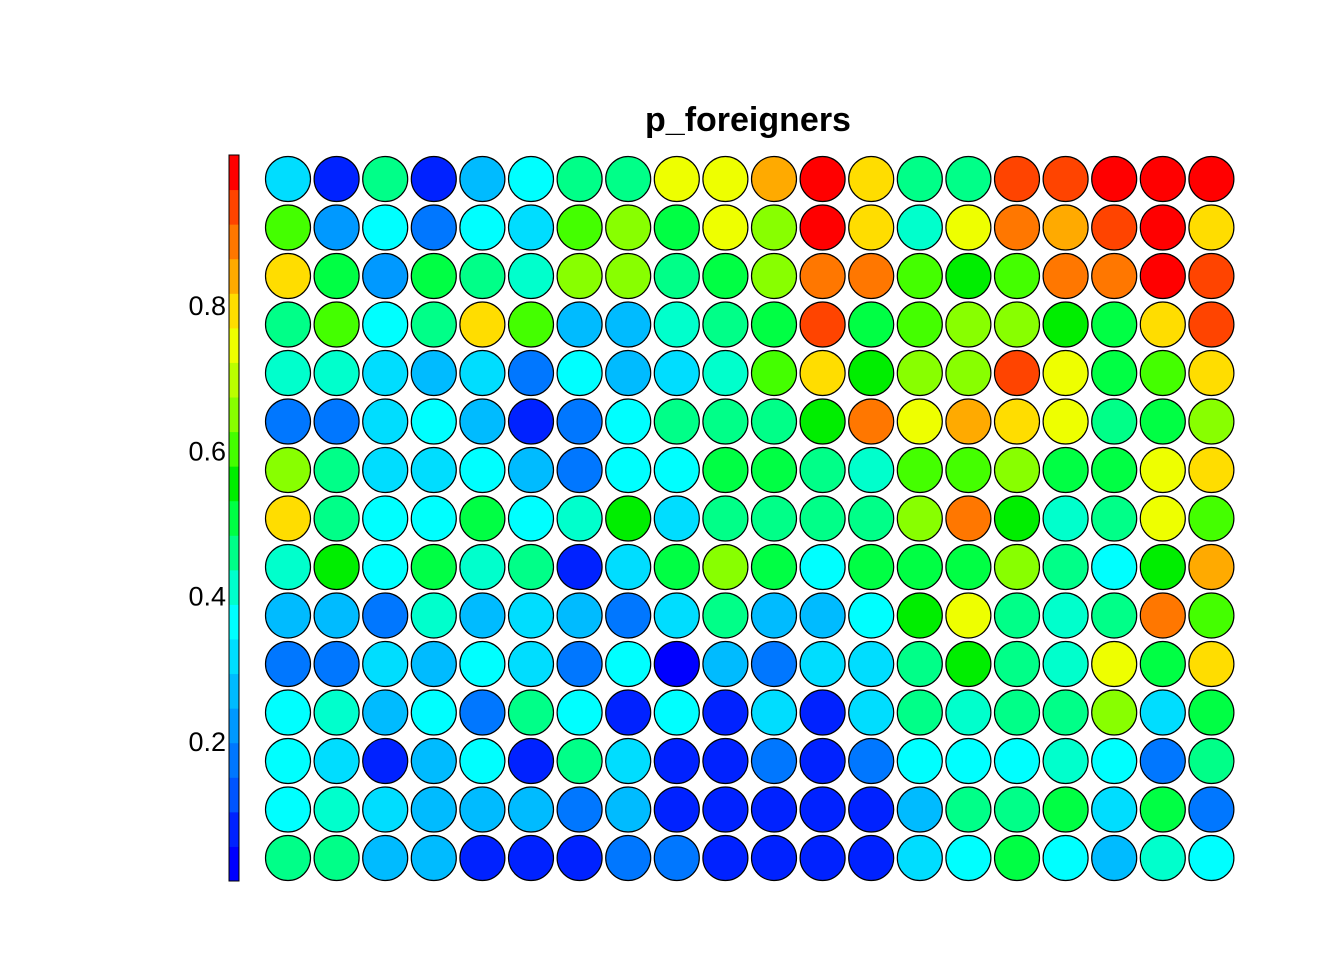 The height and width of the screenshot is (960, 1344). What do you see at coordinates (1114, 470) in the screenshot?
I see `som-cell-r7-c18` at bounding box center [1114, 470].